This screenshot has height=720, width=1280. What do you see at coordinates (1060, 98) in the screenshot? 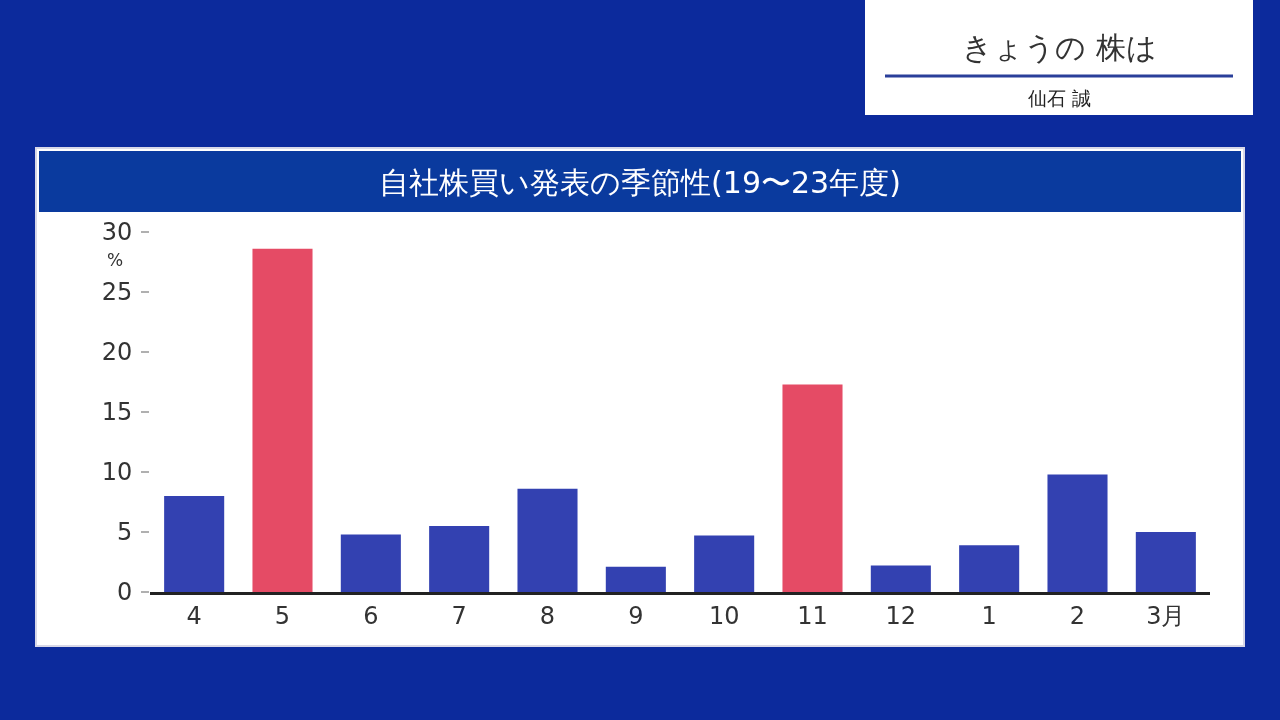
I see `text: 仙石 誠` at bounding box center [1060, 98].